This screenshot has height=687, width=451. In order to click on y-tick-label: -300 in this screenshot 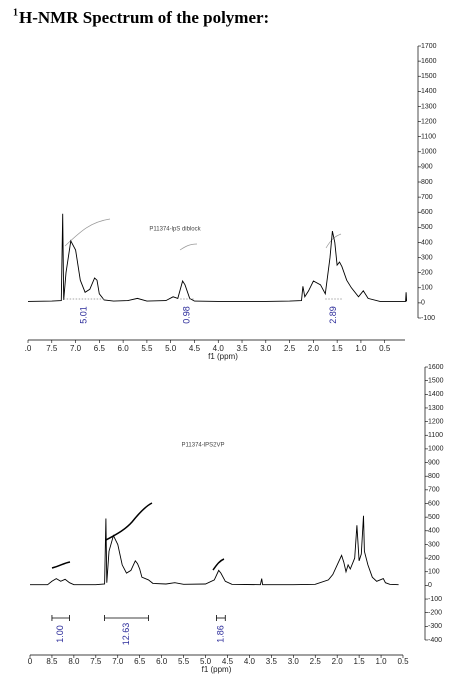, I will do `click(435, 626)`.